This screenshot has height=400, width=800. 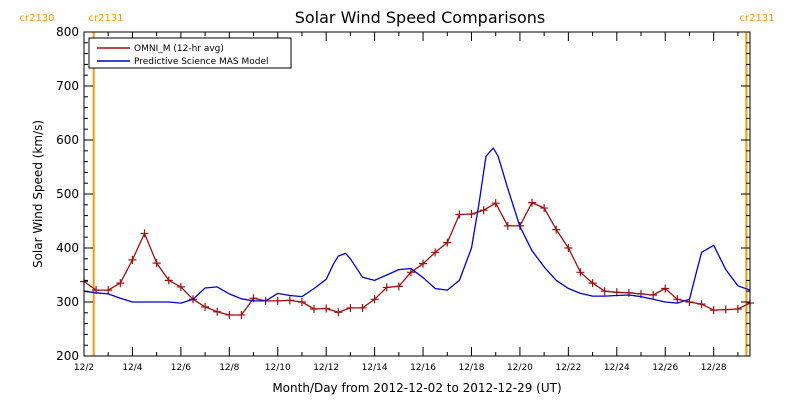 What do you see at coordinates (67, 140) in the screenshot?
I see `y-tick-label-4: 600` at bounding box center [67, 140].